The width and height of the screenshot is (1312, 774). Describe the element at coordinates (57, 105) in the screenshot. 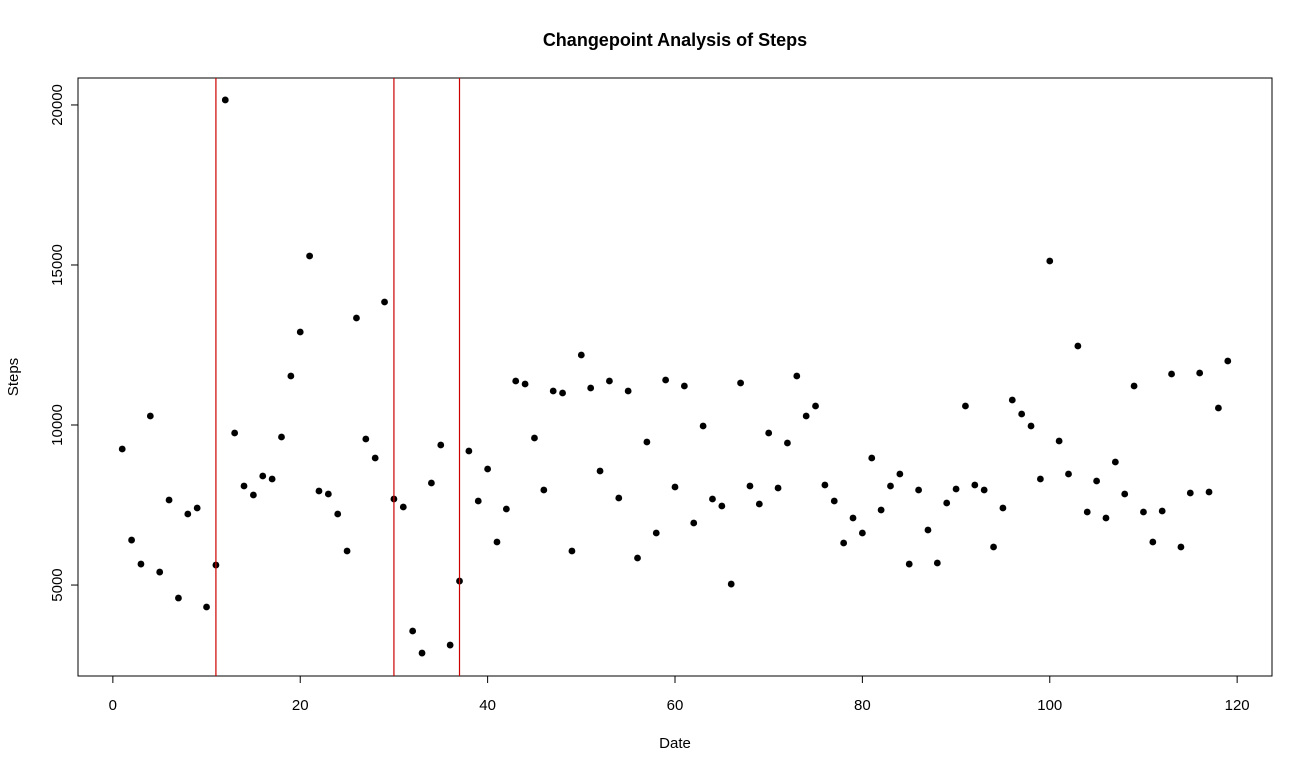

I see `y-tick-label: 20000` at that location.